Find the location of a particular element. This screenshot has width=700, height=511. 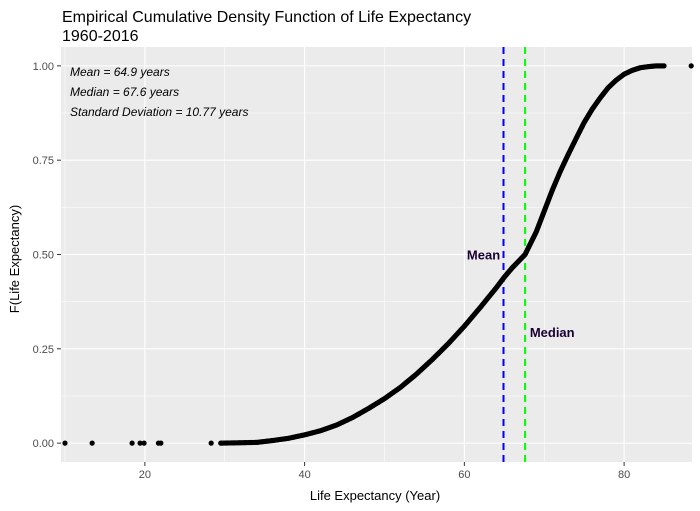

mean-label: Mean is located at coordinates (483, 255).